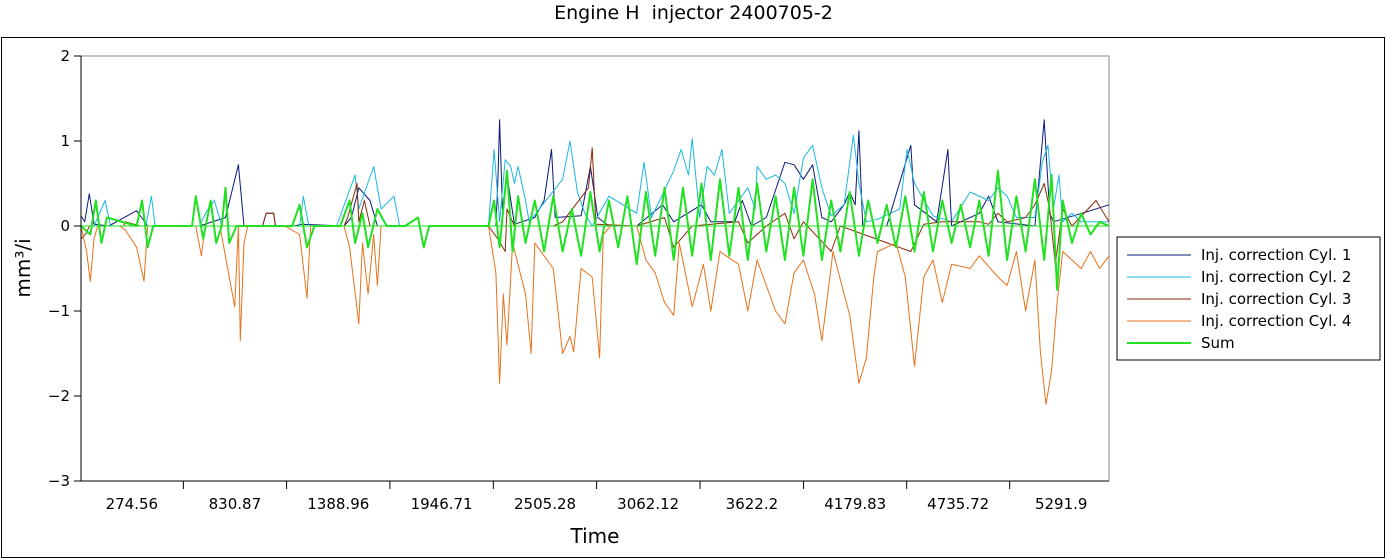 Image resolution: width=1387 pixels, height=560 pixels. I want to click on x-axis-title: Time, so click(595, 536).